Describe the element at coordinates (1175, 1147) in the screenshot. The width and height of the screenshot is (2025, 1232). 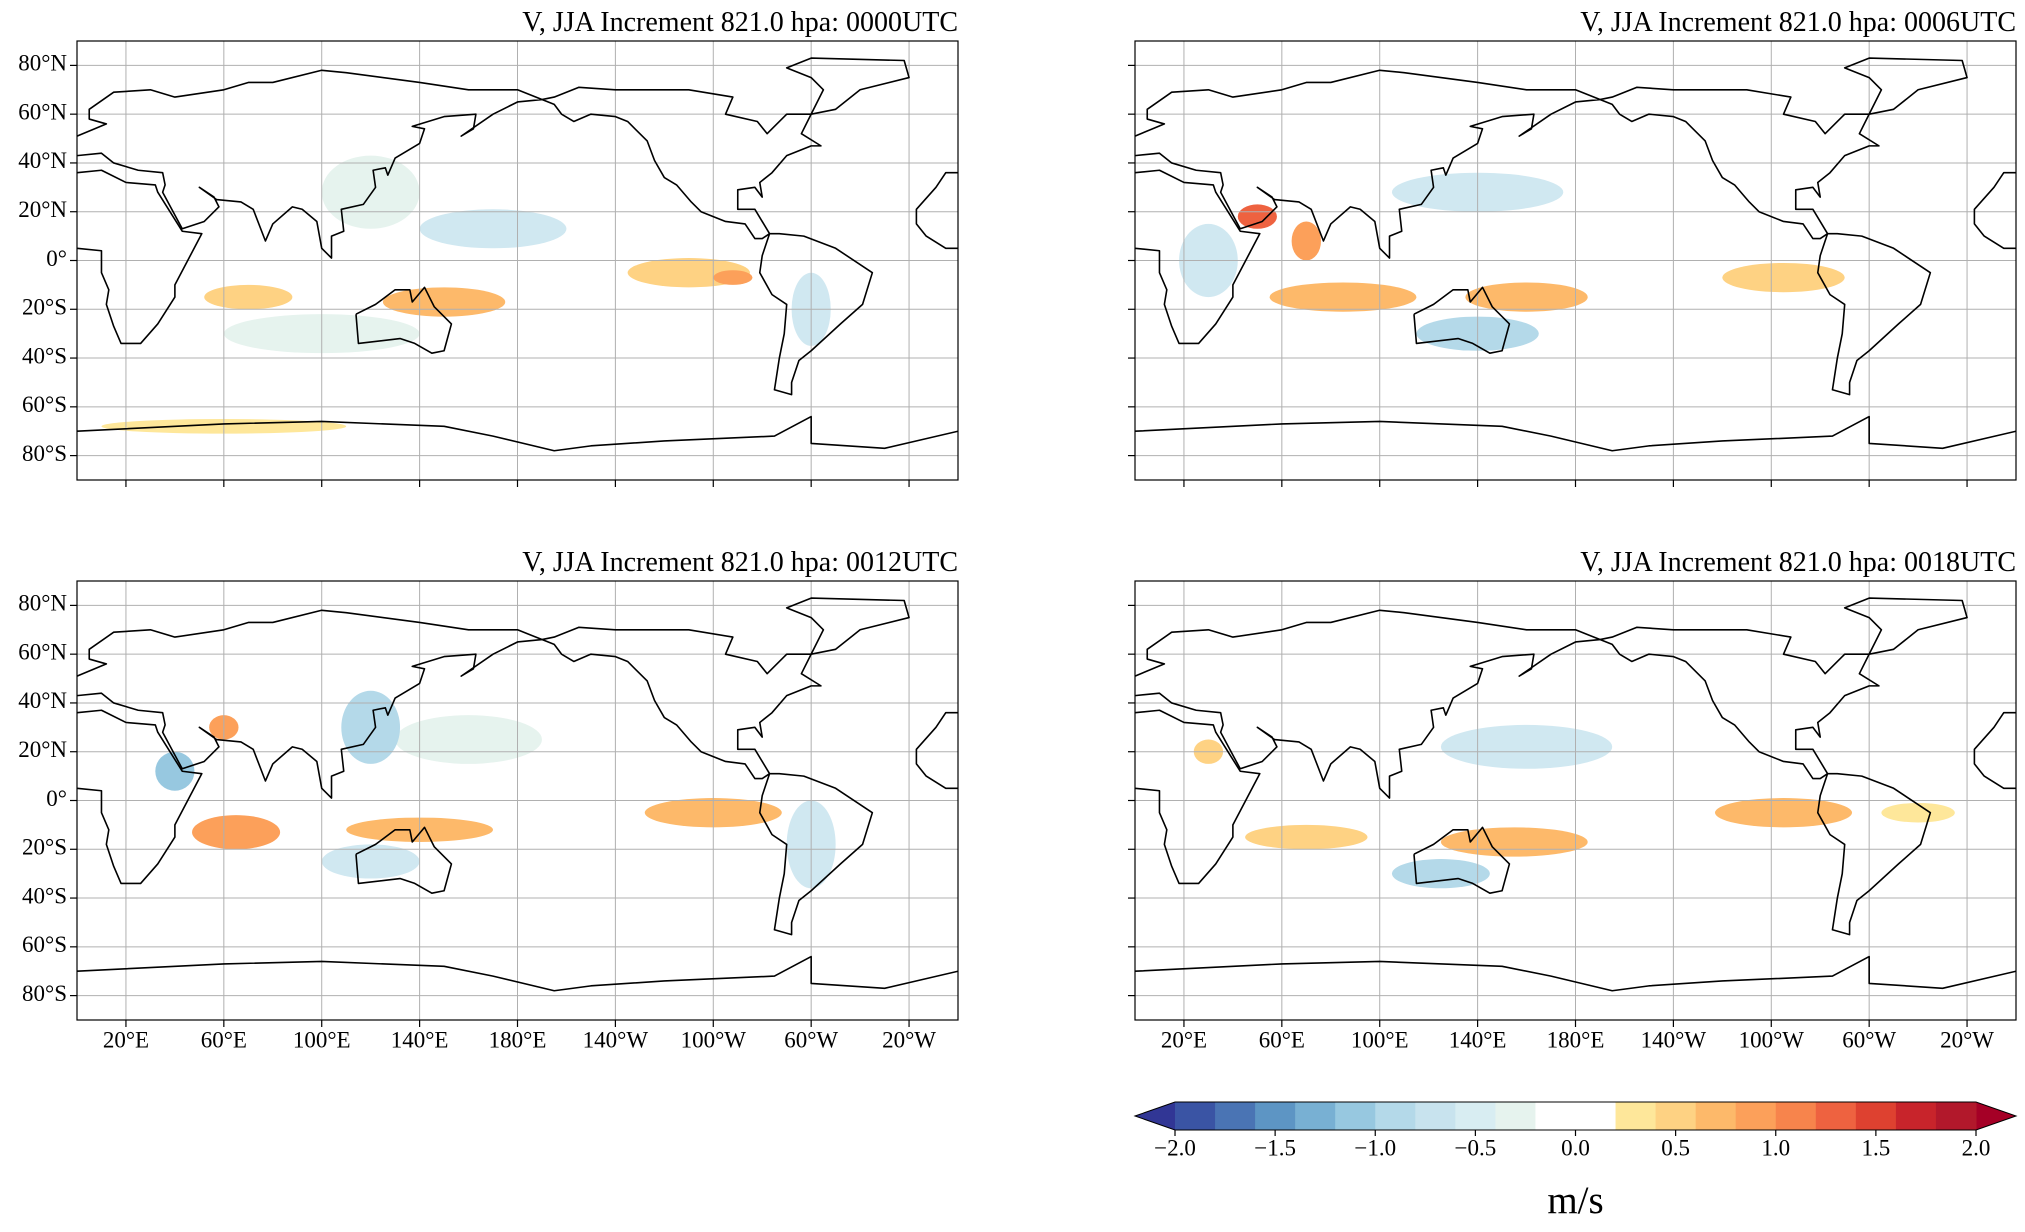
I see `colorbar-tick-label: −2.0` at that location.